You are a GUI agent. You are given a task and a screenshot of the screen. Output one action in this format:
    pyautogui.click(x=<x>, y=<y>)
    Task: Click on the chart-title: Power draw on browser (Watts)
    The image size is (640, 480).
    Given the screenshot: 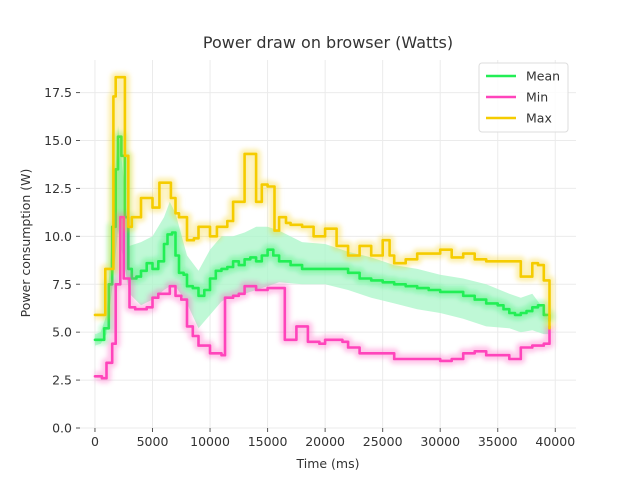 What is the action you would take?
    pyautogui.click(x=328, y=42)
    